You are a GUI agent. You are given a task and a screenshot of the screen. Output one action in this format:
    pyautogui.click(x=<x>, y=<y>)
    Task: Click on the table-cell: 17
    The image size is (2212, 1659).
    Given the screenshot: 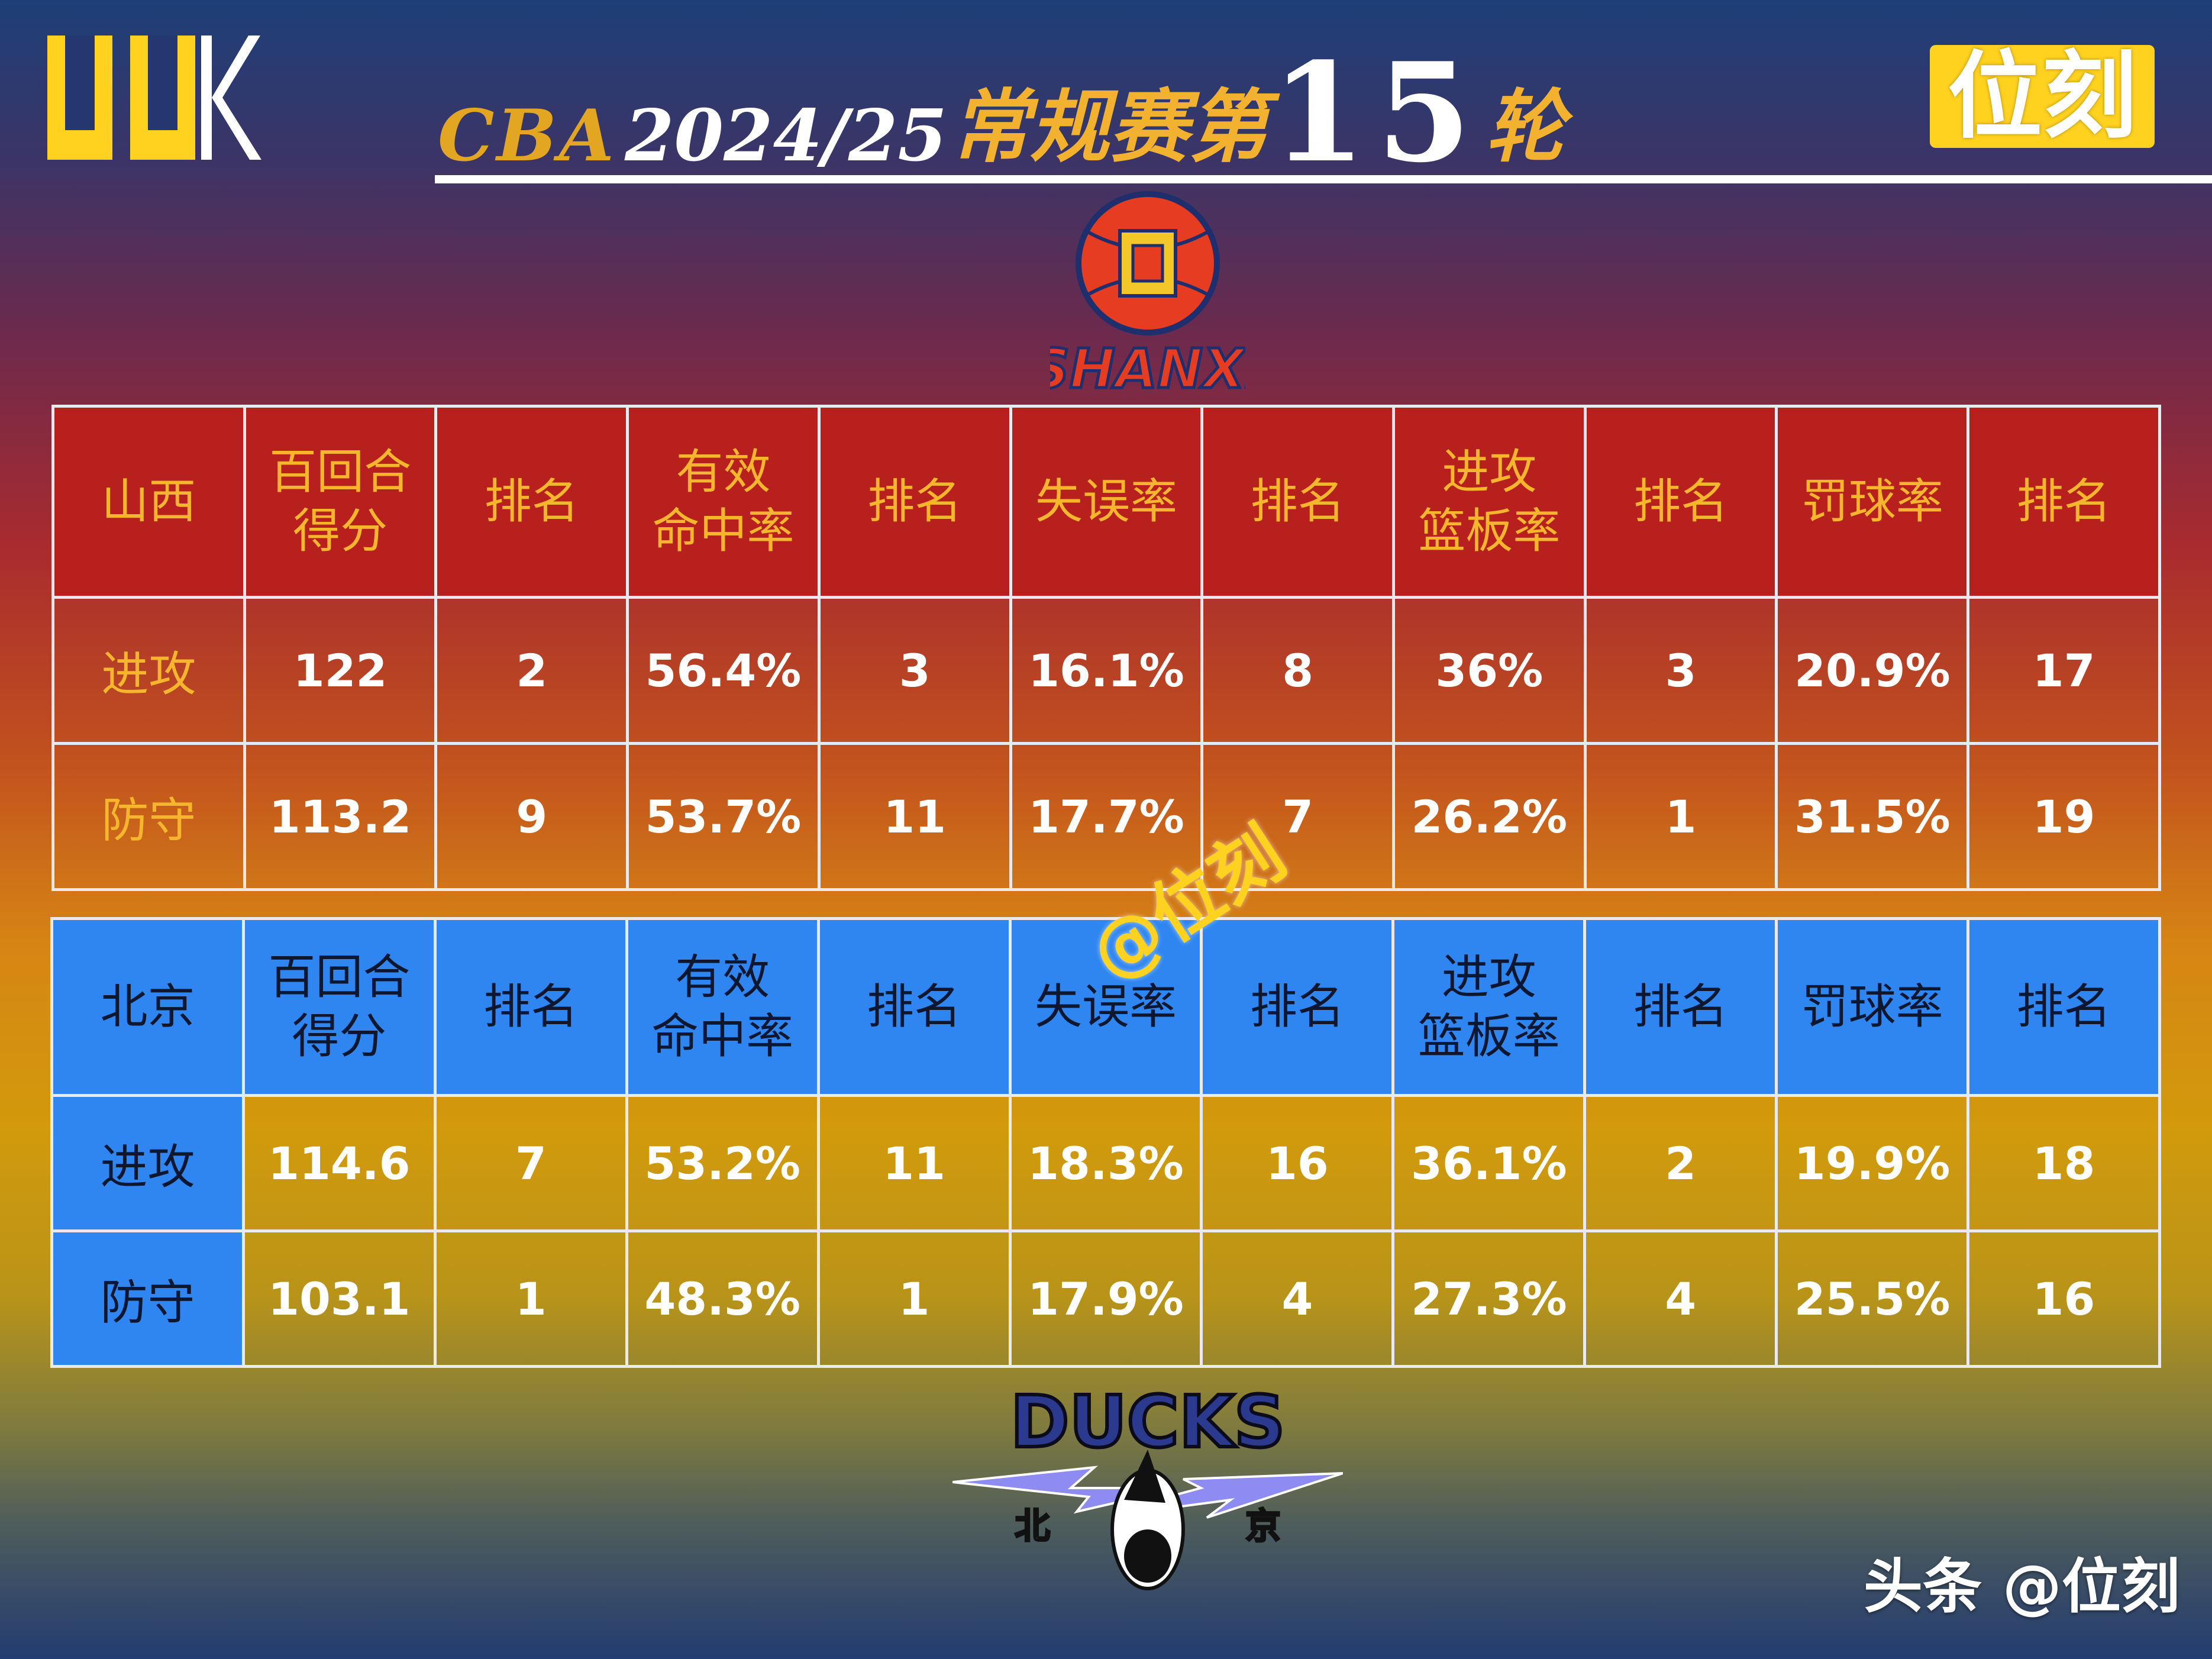 What is the action you would take?
    pyautogui.click(x=2063, y=670)
    